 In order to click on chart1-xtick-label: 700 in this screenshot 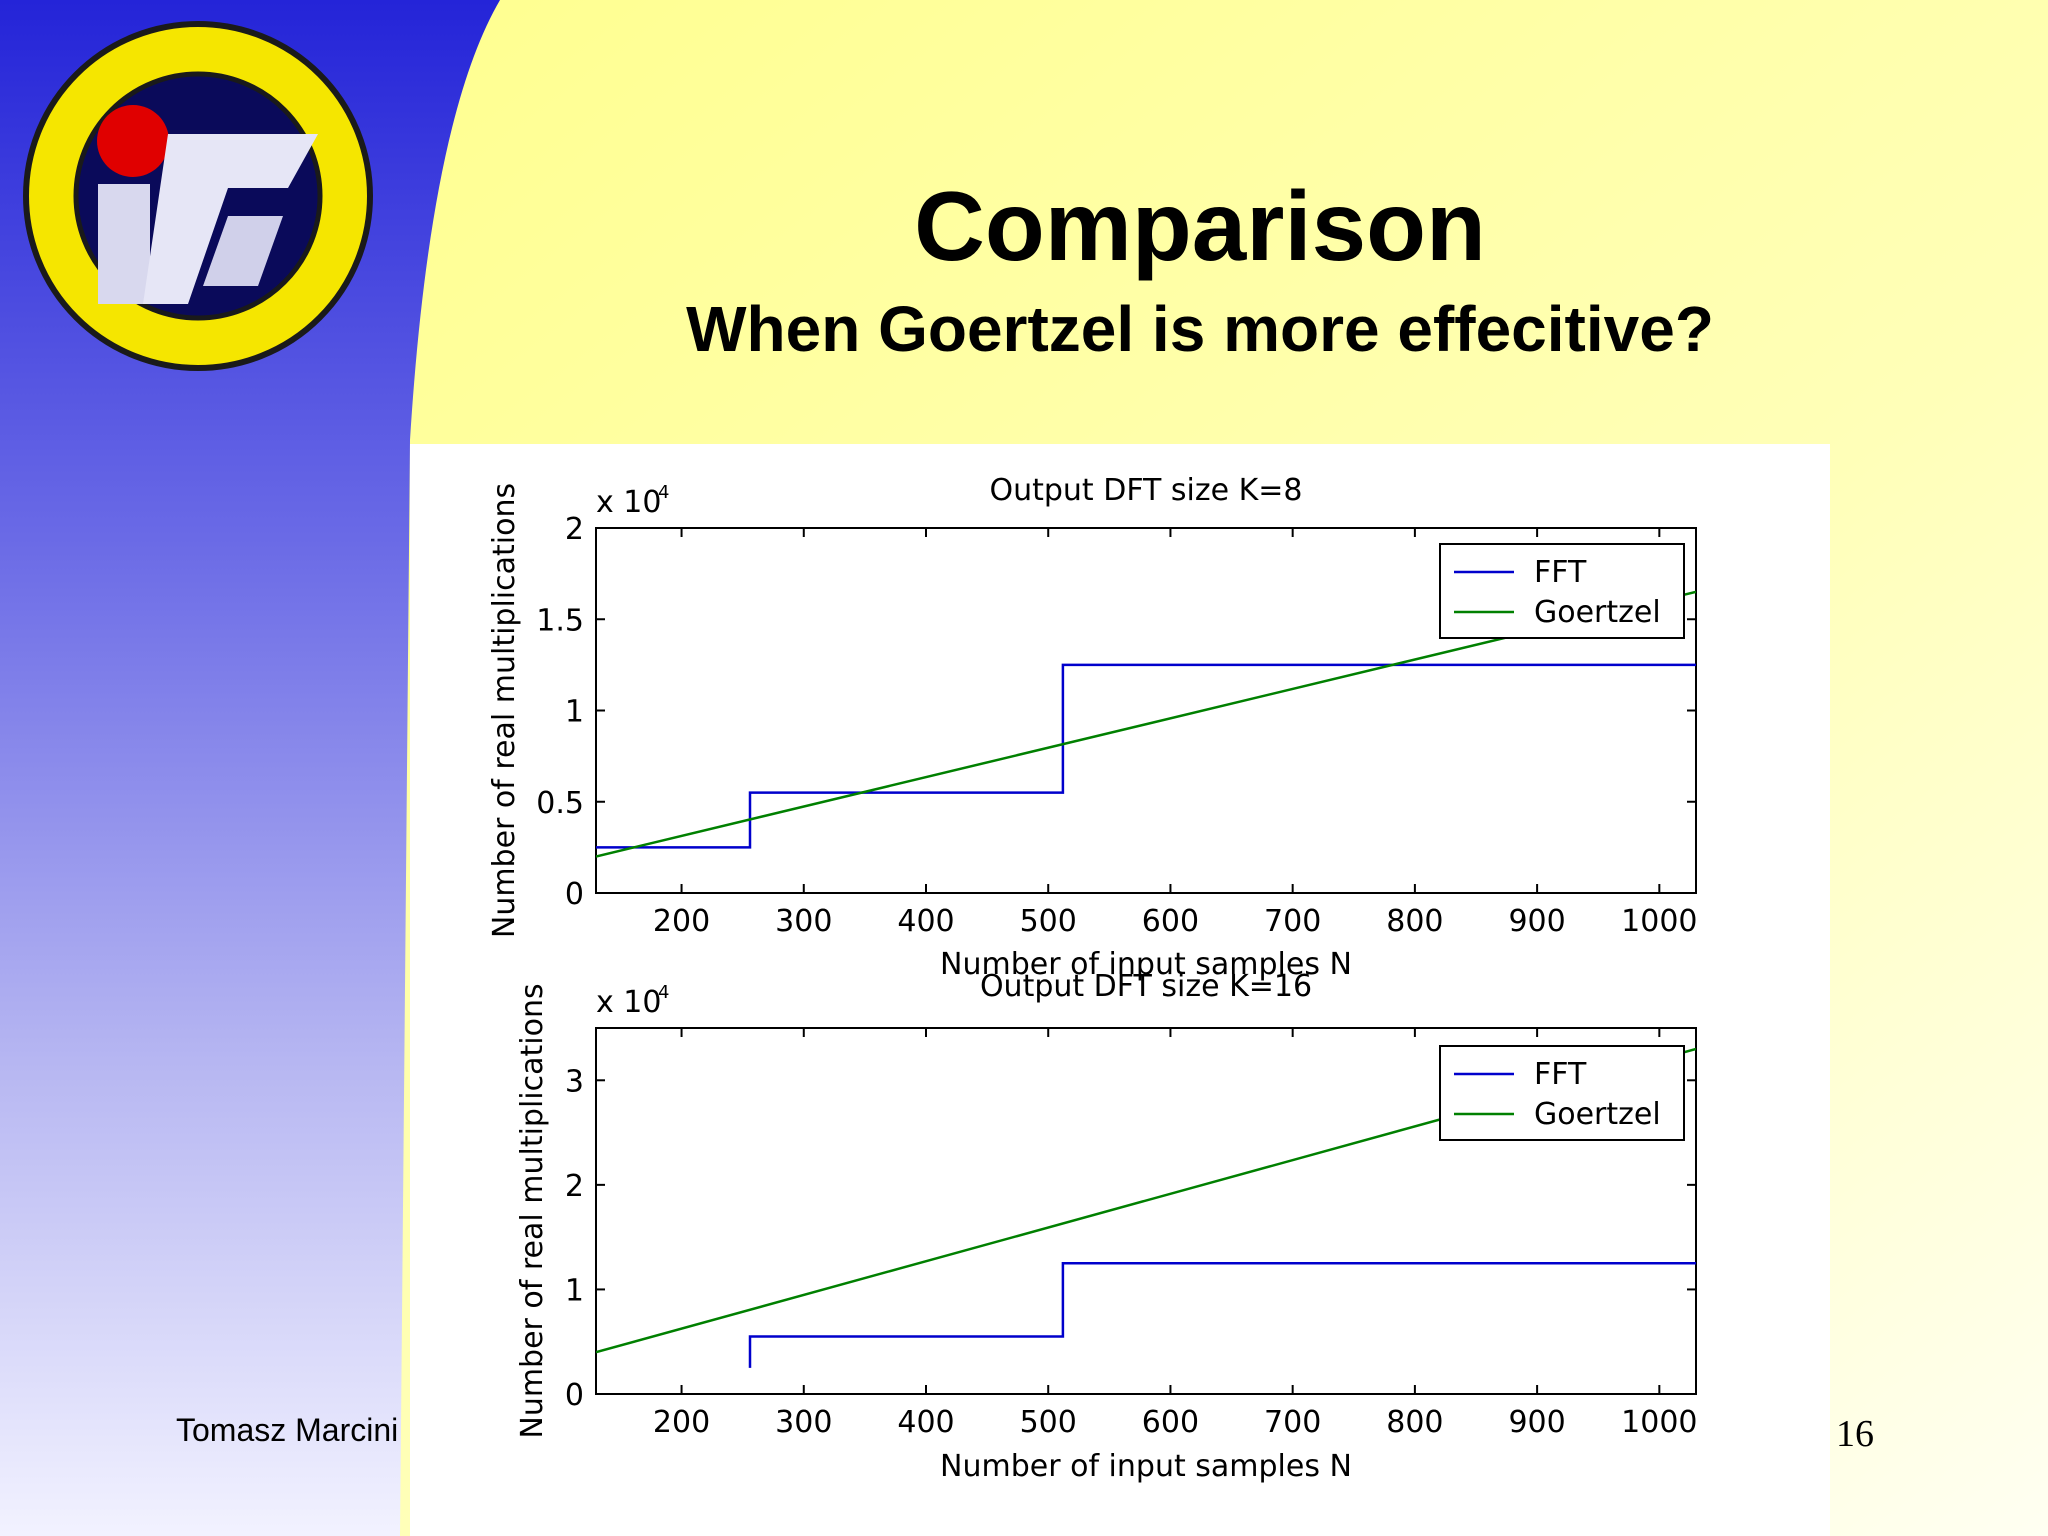, I will do `click(1292, 921)`.